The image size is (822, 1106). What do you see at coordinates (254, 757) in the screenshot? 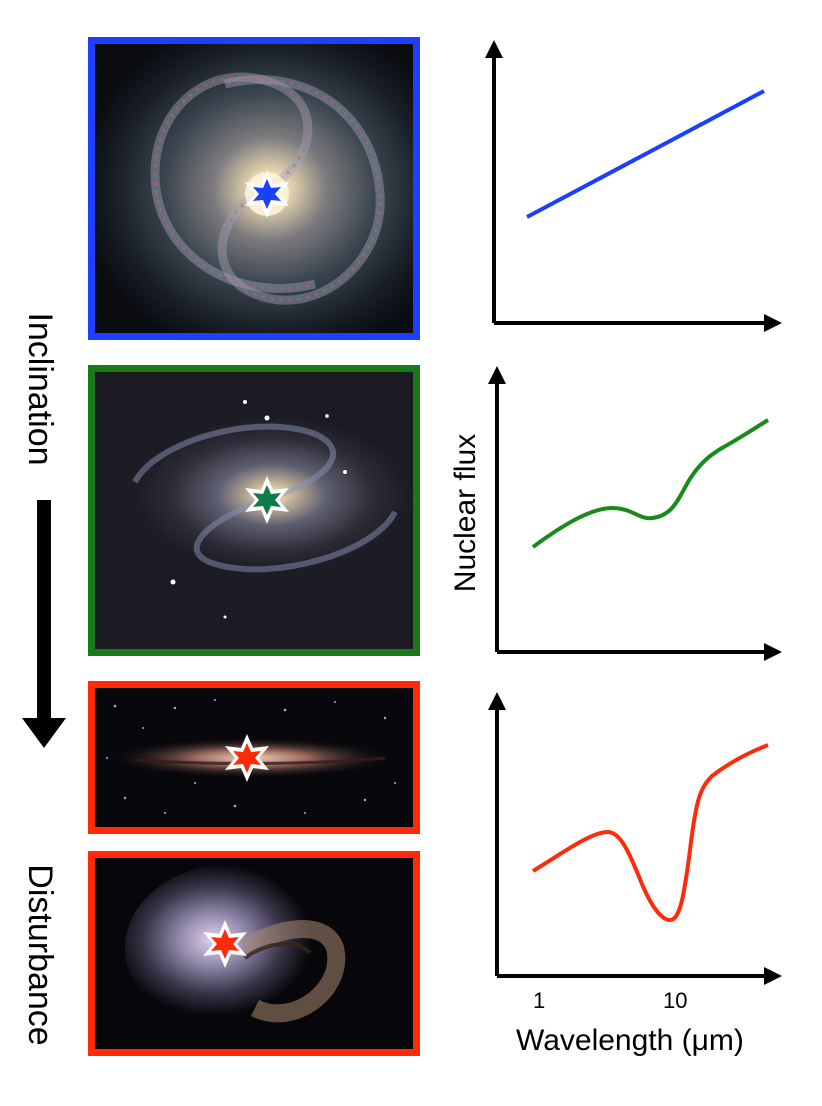
I see `edge-on-galaxy-panel` at bounding box center [254, 757].